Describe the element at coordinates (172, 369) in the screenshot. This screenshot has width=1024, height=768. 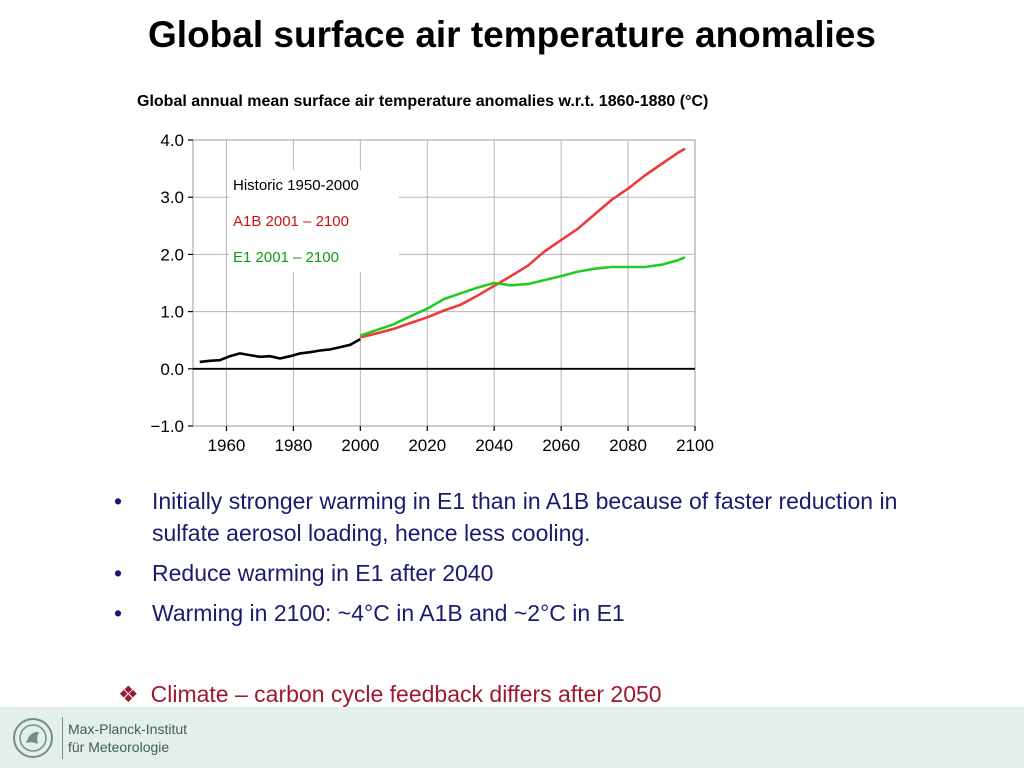
I see `y-tick-label: 0.0` at that location.